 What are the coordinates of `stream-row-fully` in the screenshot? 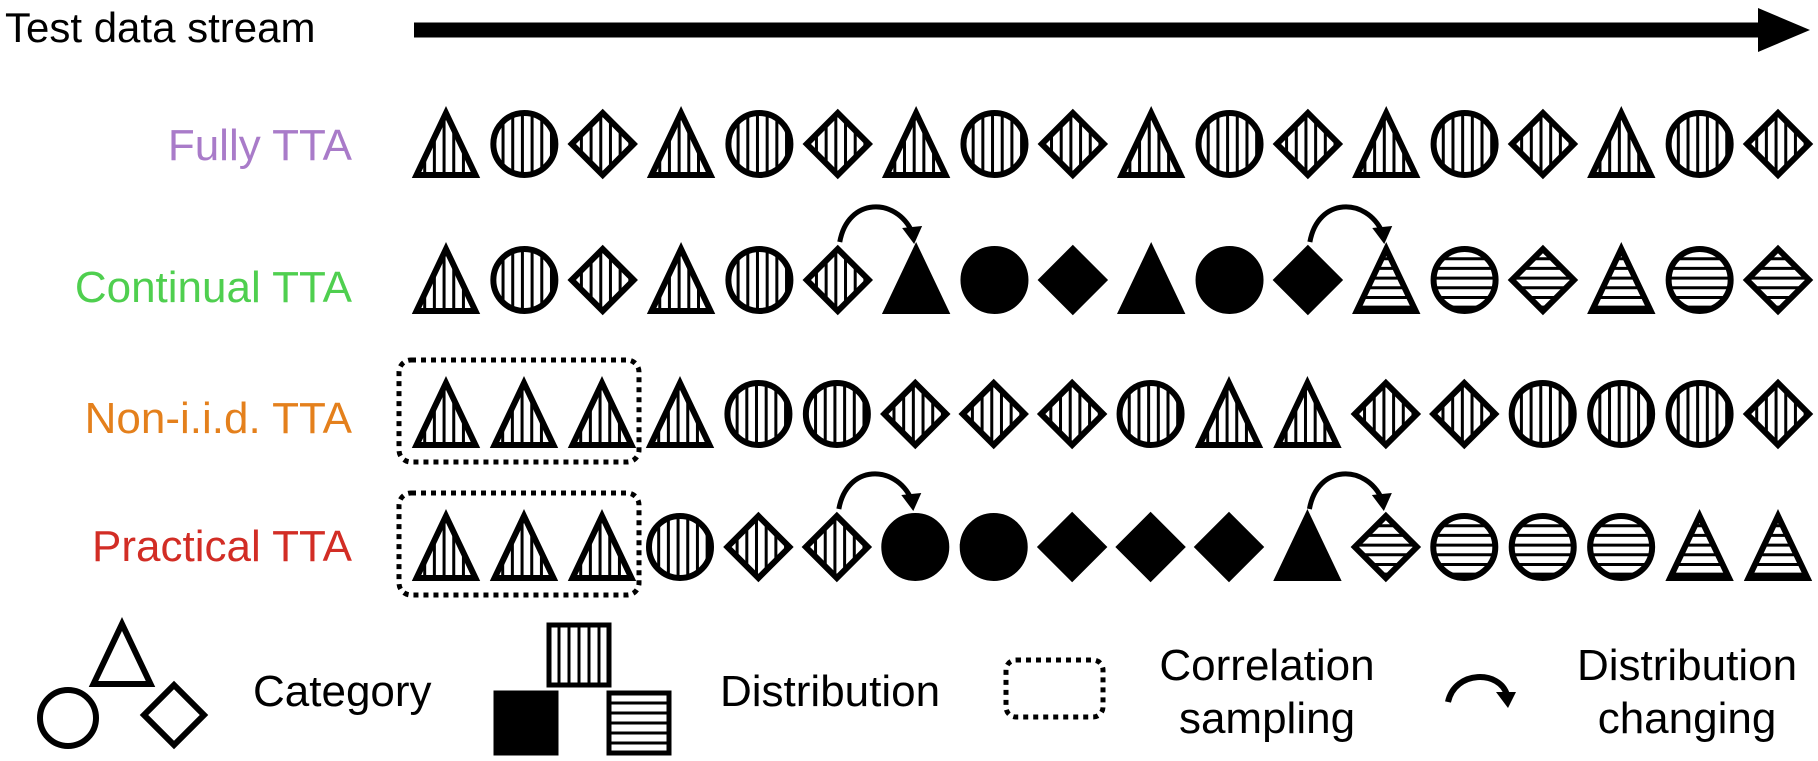 It's located at (1112, 143).